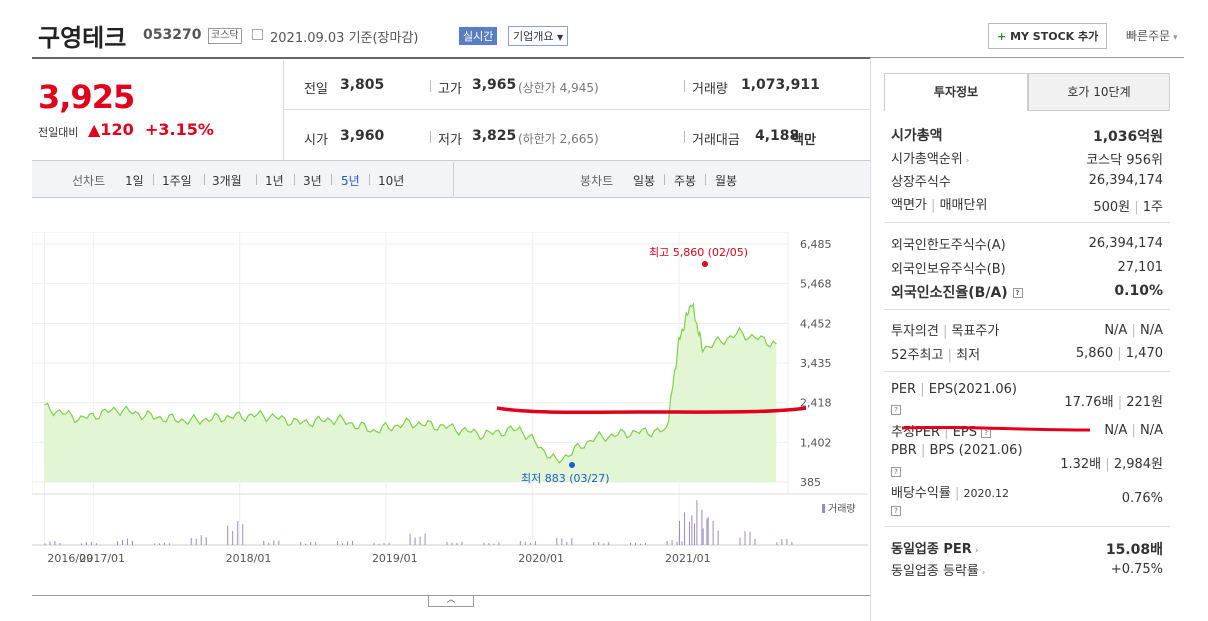 This screenshot has width=1208, height=621. What do you see at coordinates (1125, 243) in the screenshot?
I see `foreign-limit-value: 26,394,174` at bounding box center [1125, 243].